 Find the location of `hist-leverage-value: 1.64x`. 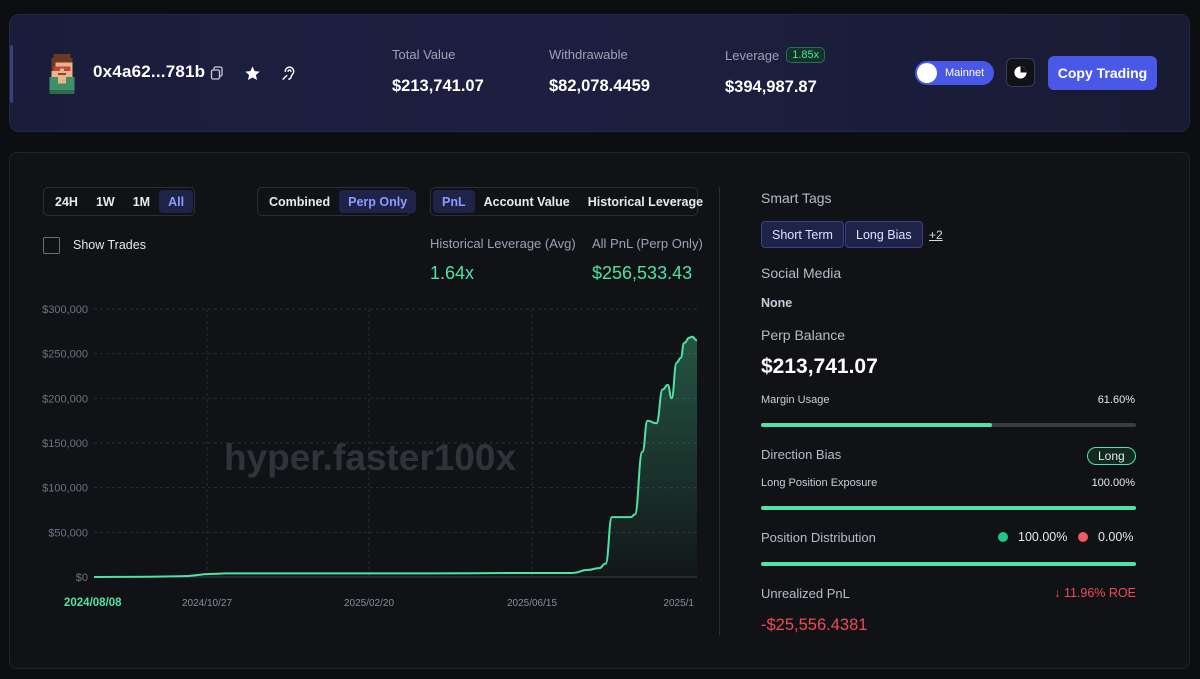

hist-leverage-value: 1.64x is located at coordinates (452, 273).